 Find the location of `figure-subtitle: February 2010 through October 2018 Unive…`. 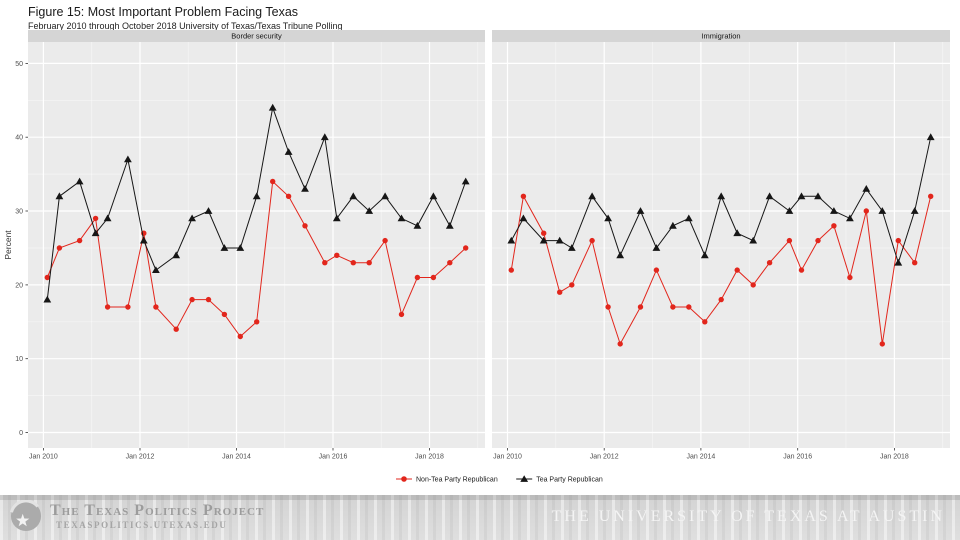

figure-subtitle: February 2010 through October 2018 Unive… is located at coordinates (185, 26).